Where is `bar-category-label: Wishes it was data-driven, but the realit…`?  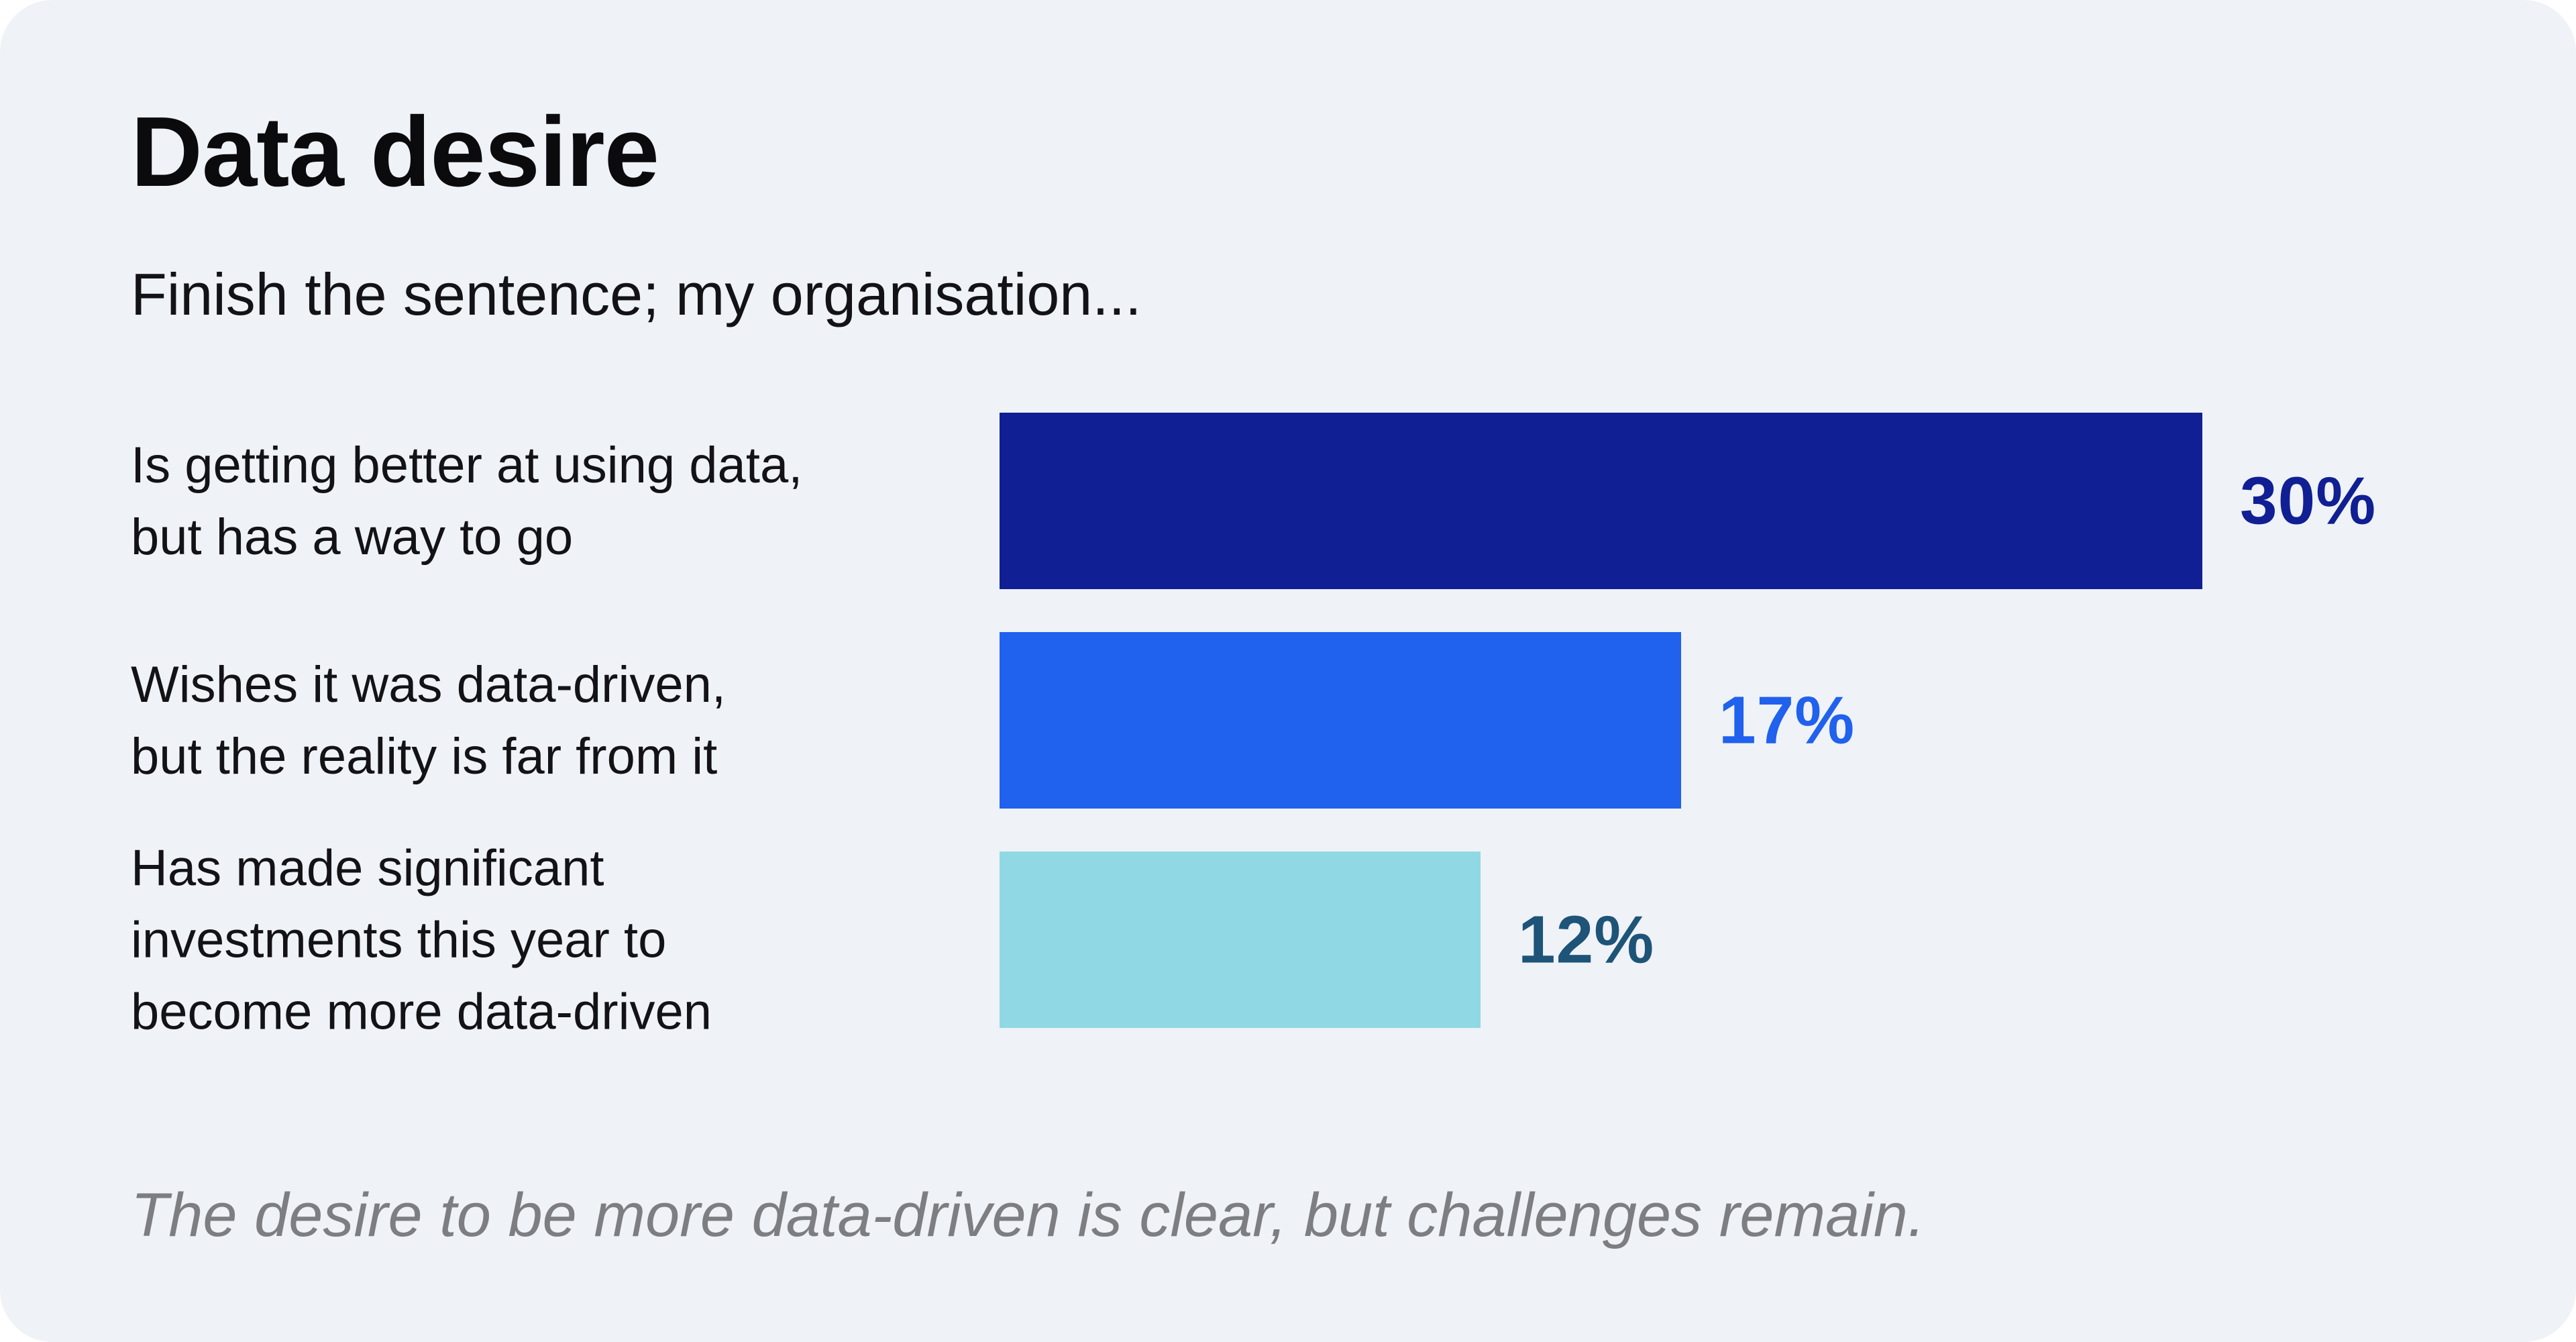
bar-category-label: Wishes it was data-driven, but the realit… is located at coordinates (550, 720).